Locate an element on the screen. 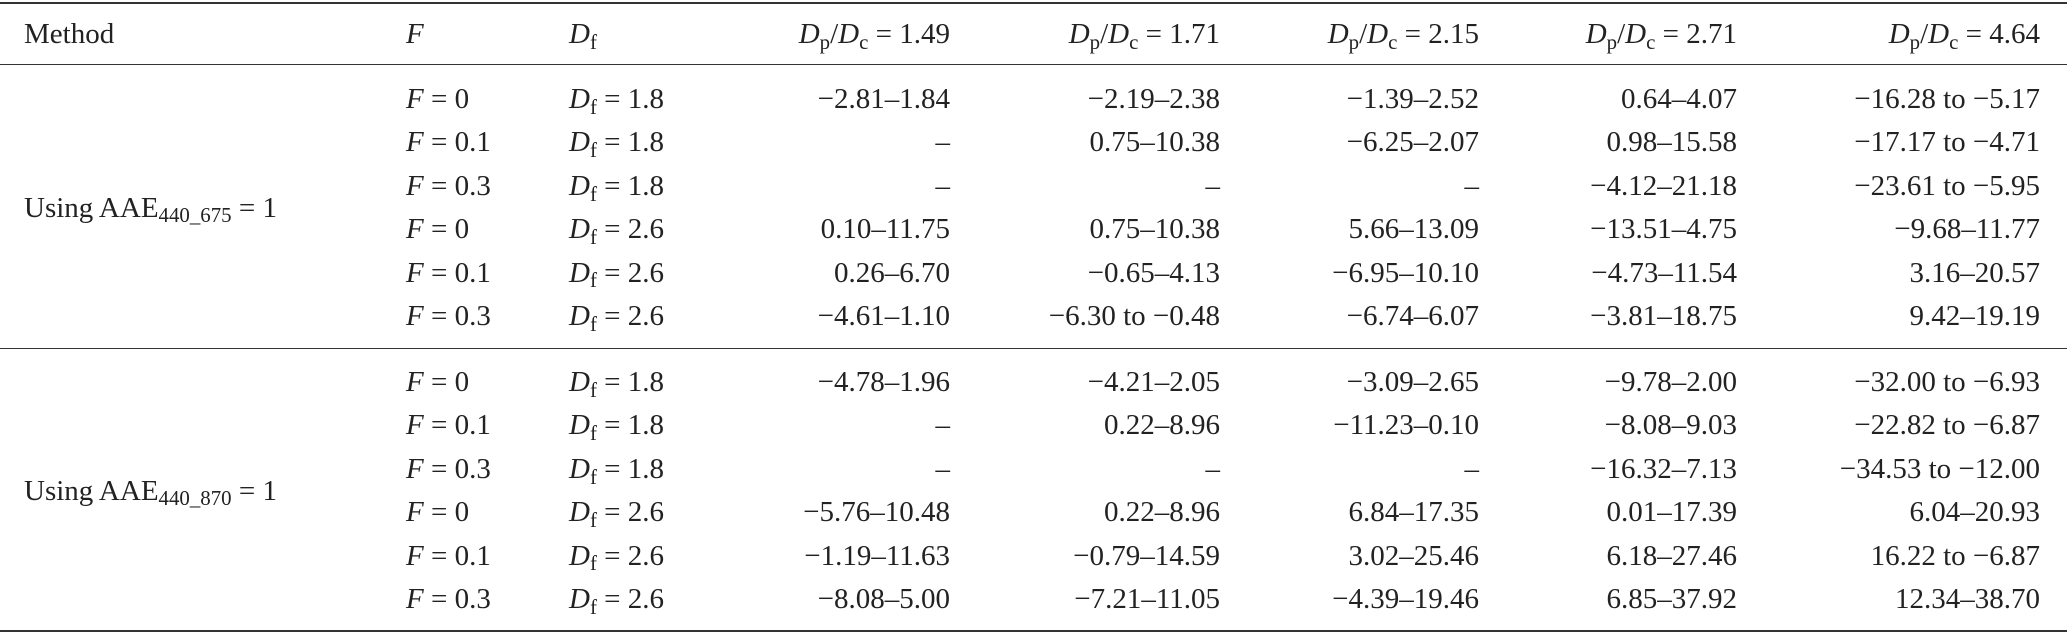 This screenshot has width=2067, height=634. header-cell: Dp/Dc = 4.64 is located at coordinates (1964, 34).